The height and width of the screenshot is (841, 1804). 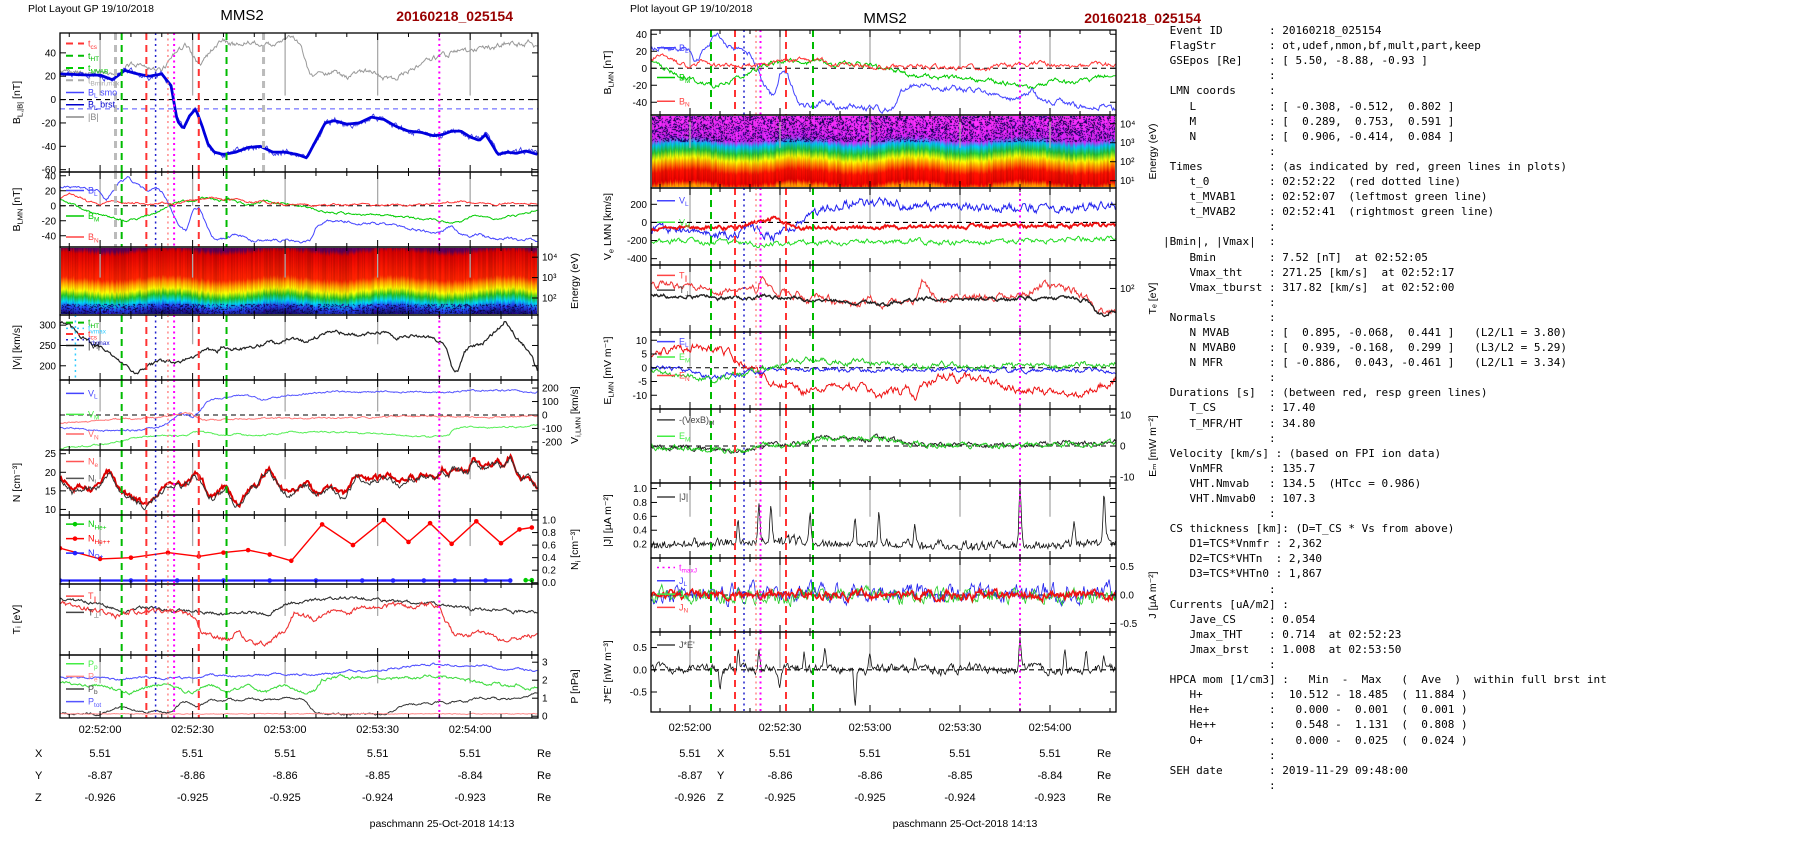 I want to click on info-line-9: :, so click(x=1219, y=151).